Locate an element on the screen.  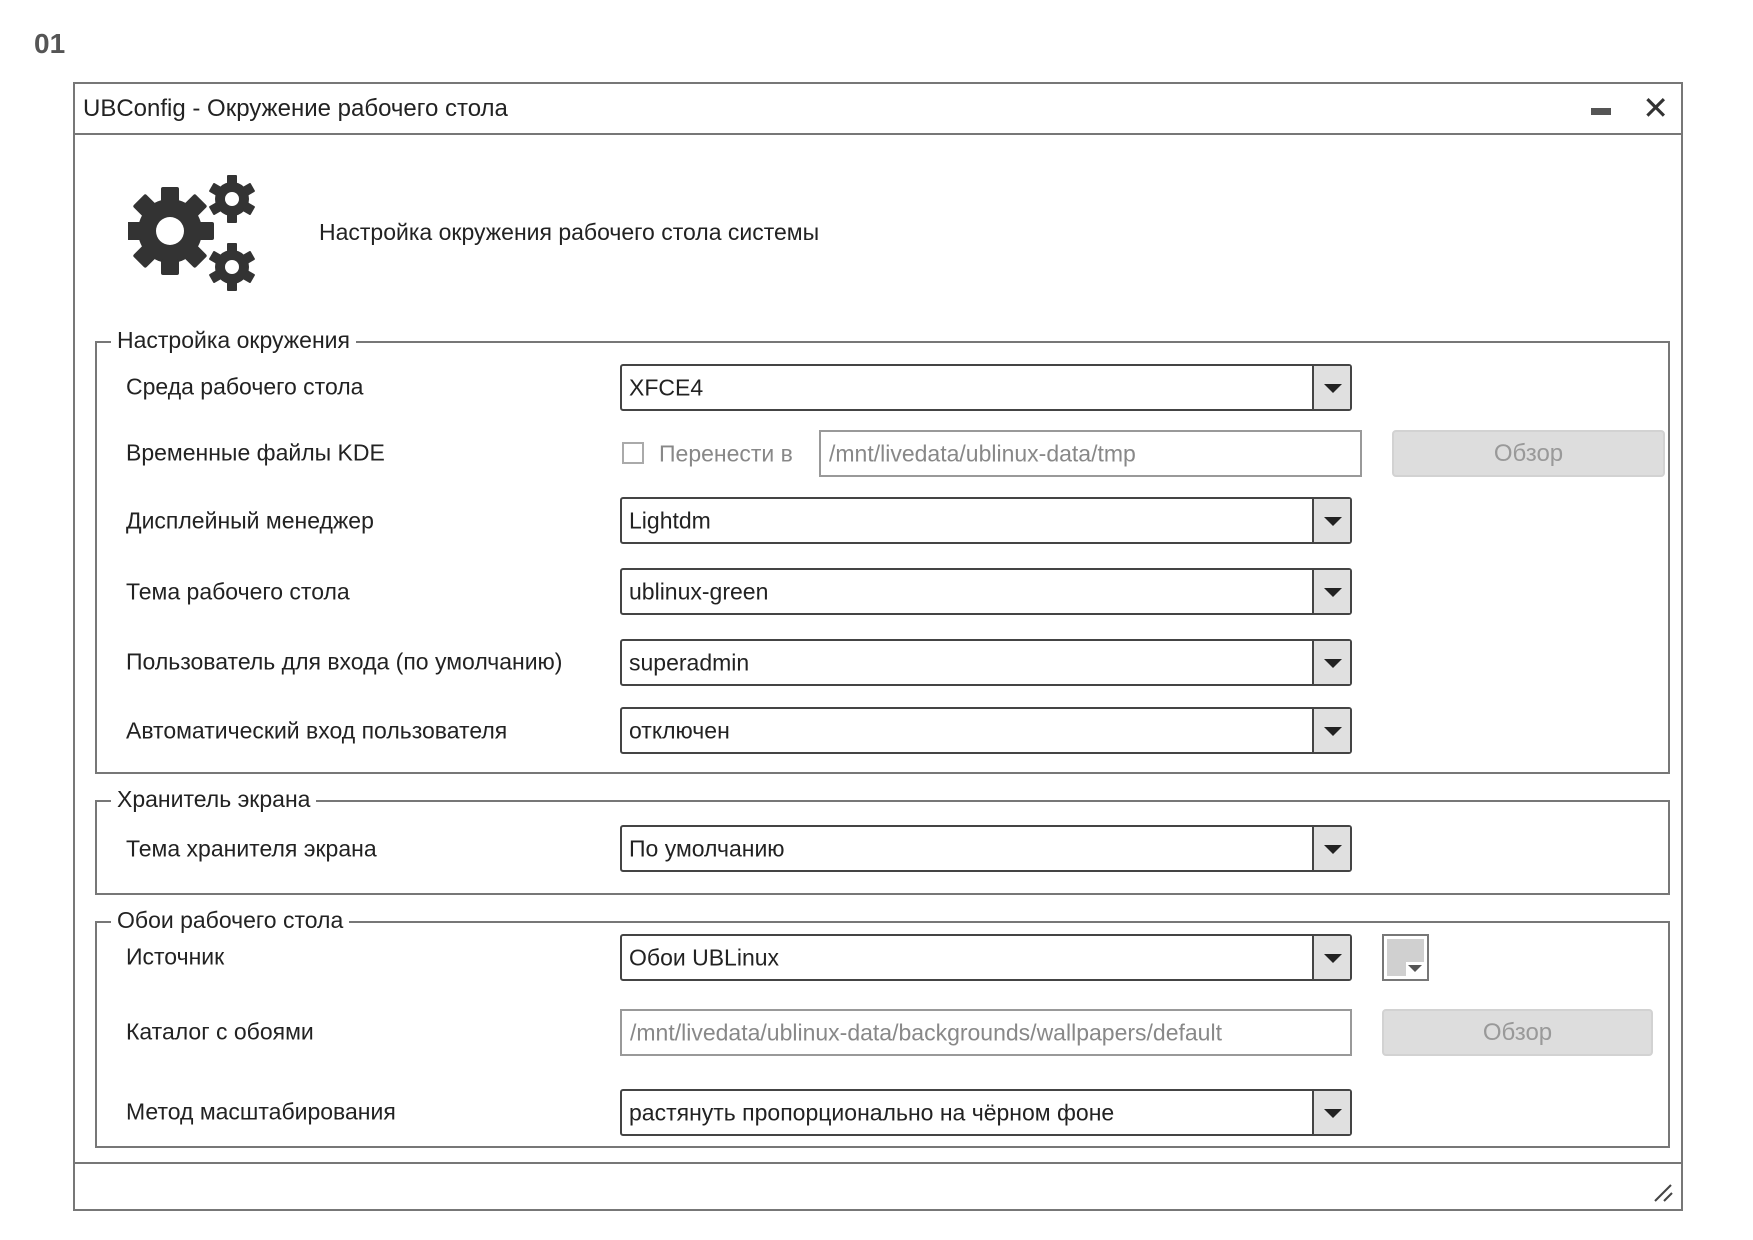
kde-temp-label: Временные файлы KDE is located at coordinates (255, 452).